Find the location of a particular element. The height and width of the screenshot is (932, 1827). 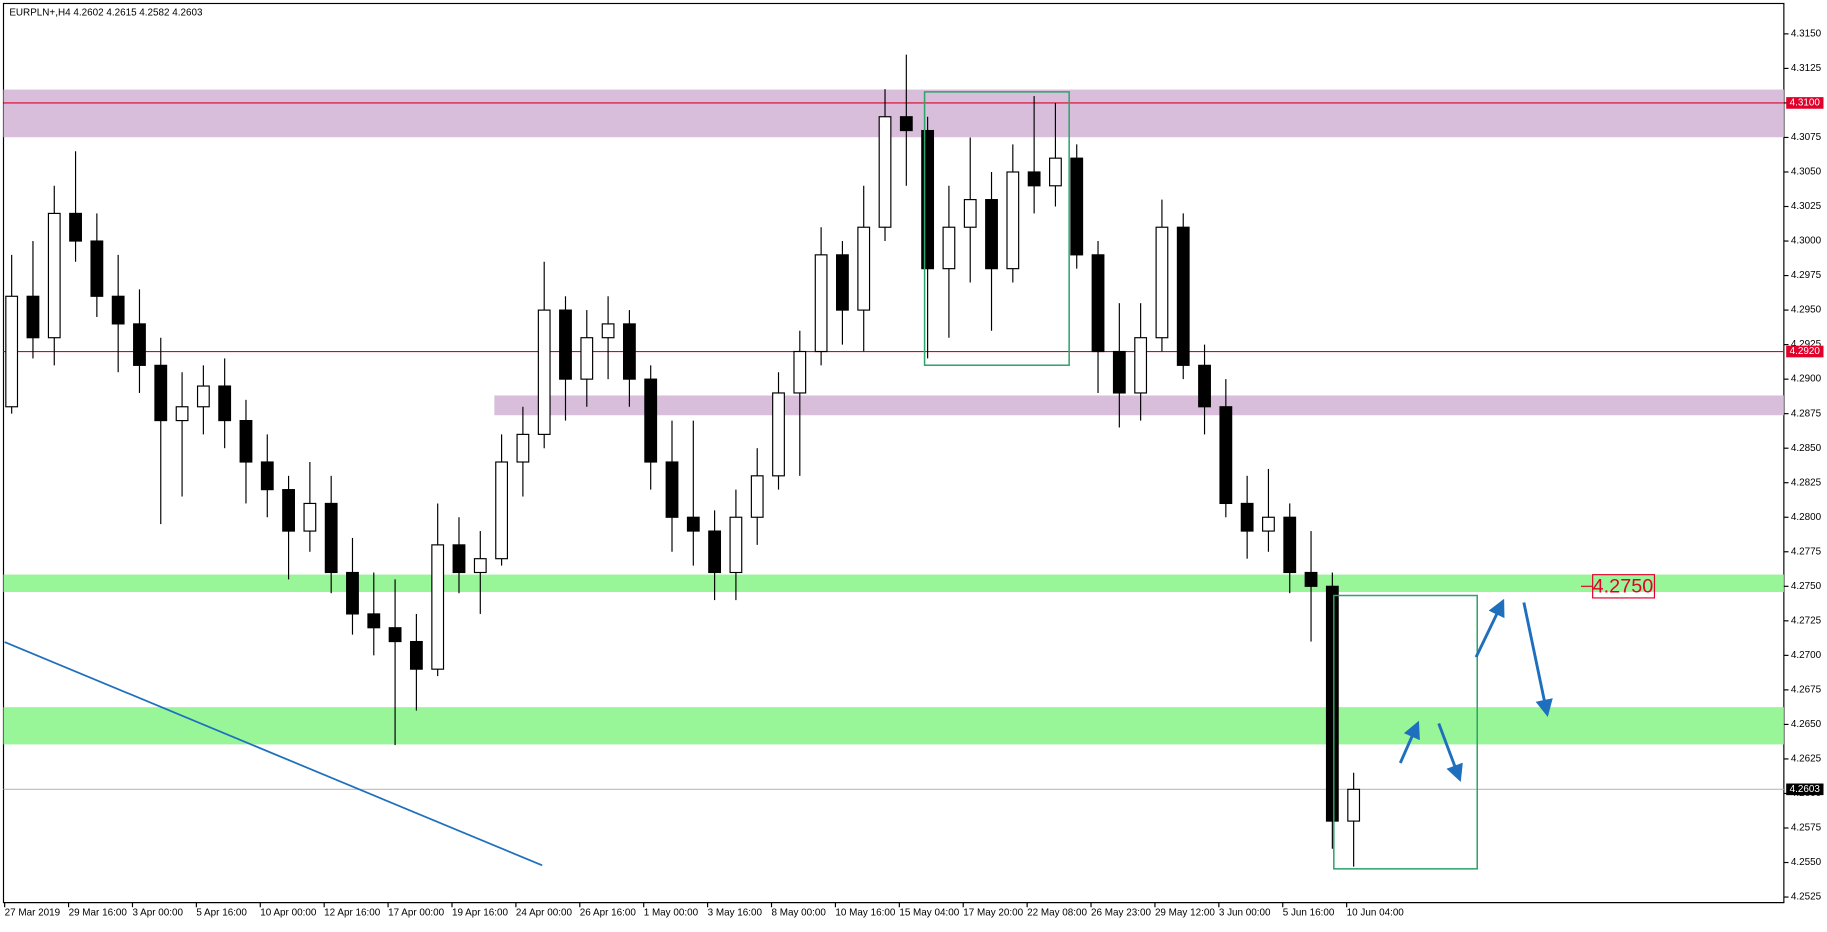

trend-line is located at coordinates (273, 754).